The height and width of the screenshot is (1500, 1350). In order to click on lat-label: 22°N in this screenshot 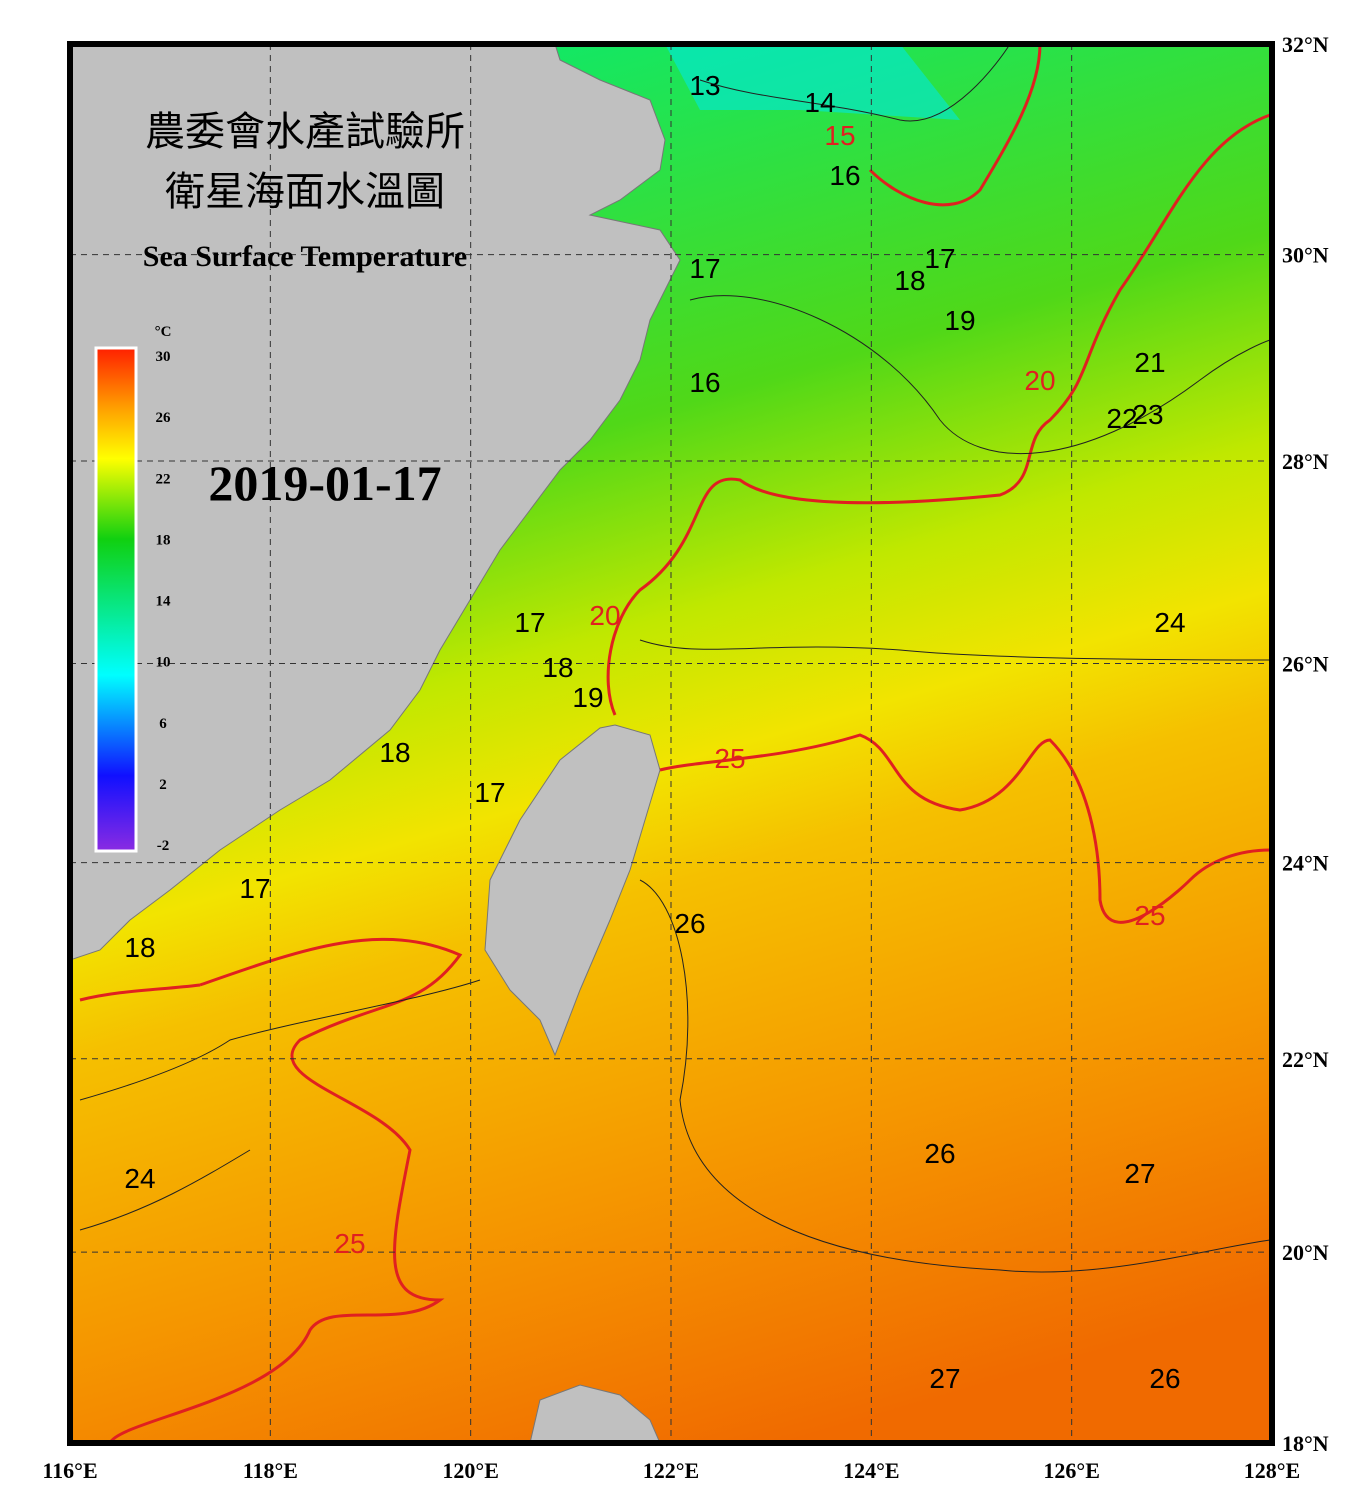, I will do `click(1305, 1059)`.